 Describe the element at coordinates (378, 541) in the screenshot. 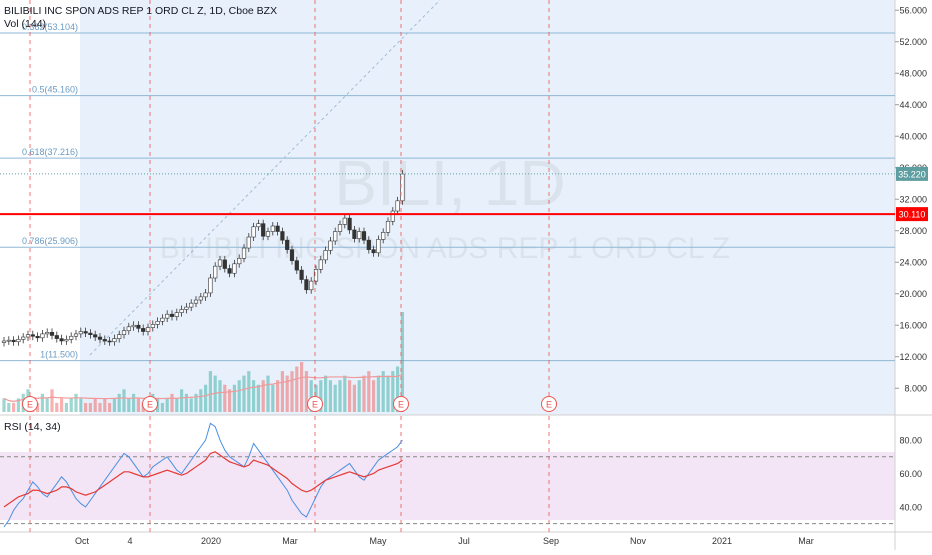

I see `time-axis-label: May` at that location.